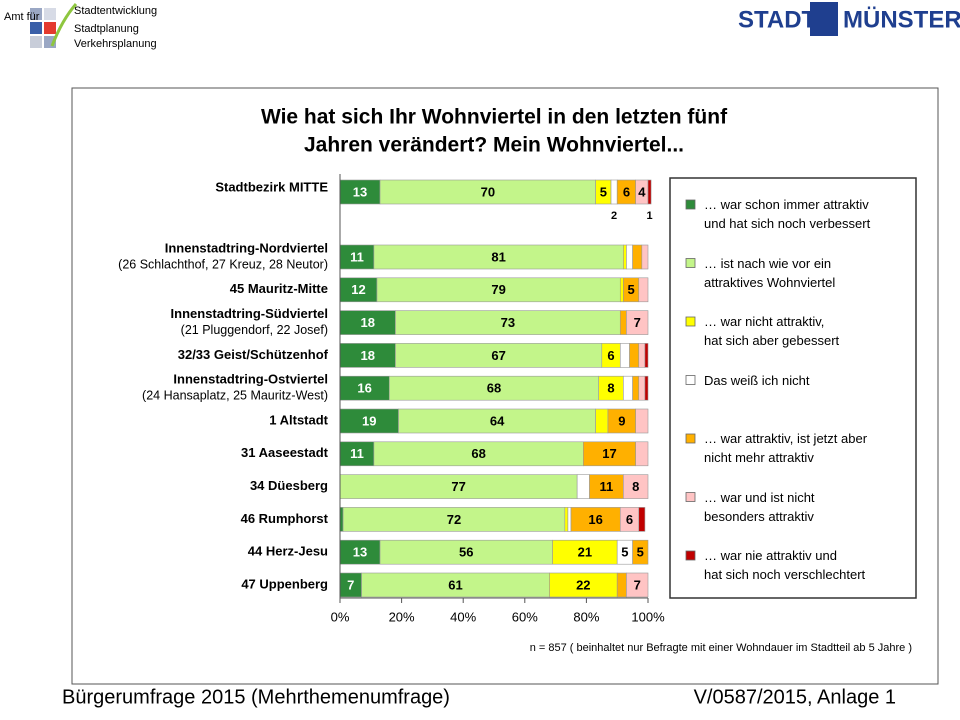 The image size is (960, 720). I want to click on x-tick-label: 20%, so click(402, 616).